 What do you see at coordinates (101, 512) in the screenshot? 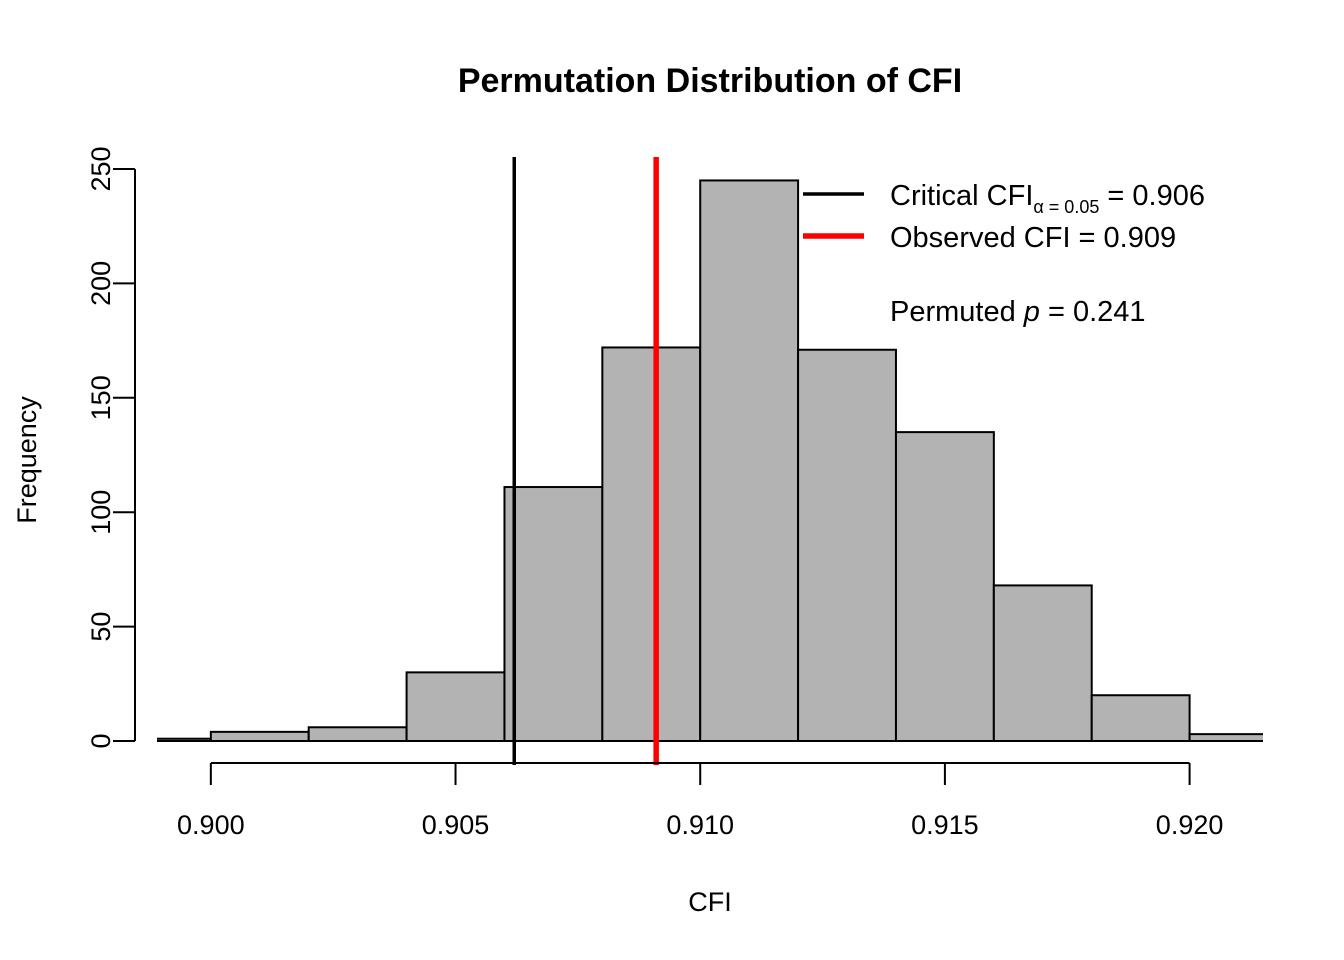
I see `y-tick-label: 100` at bounding box center [101, 512].